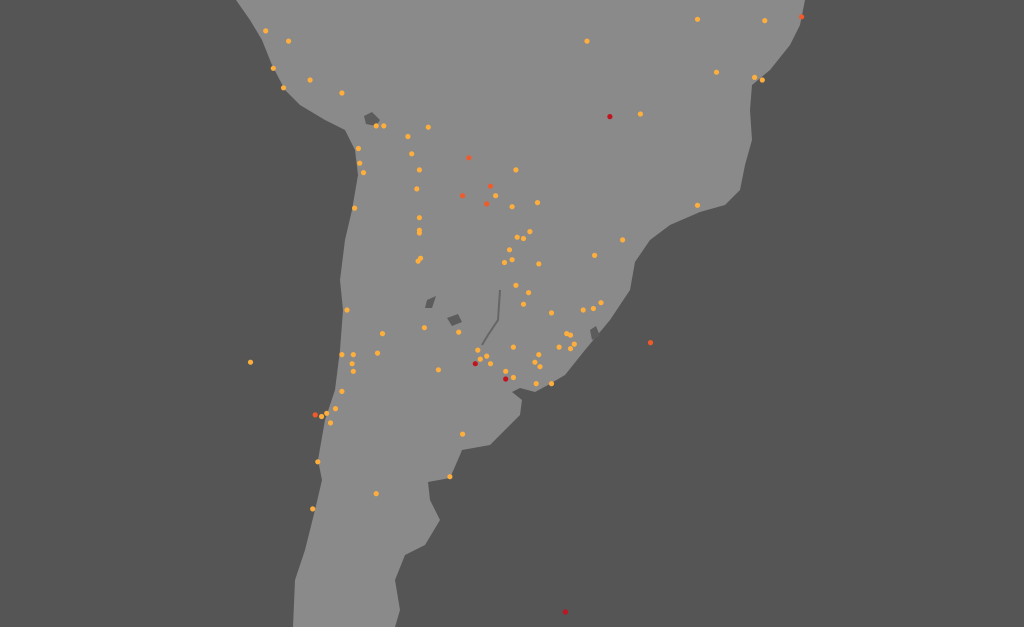  What do you see at coordinates (491, 317) in the screenshot?
I see `river-parana` at bounding box center [491, 317].